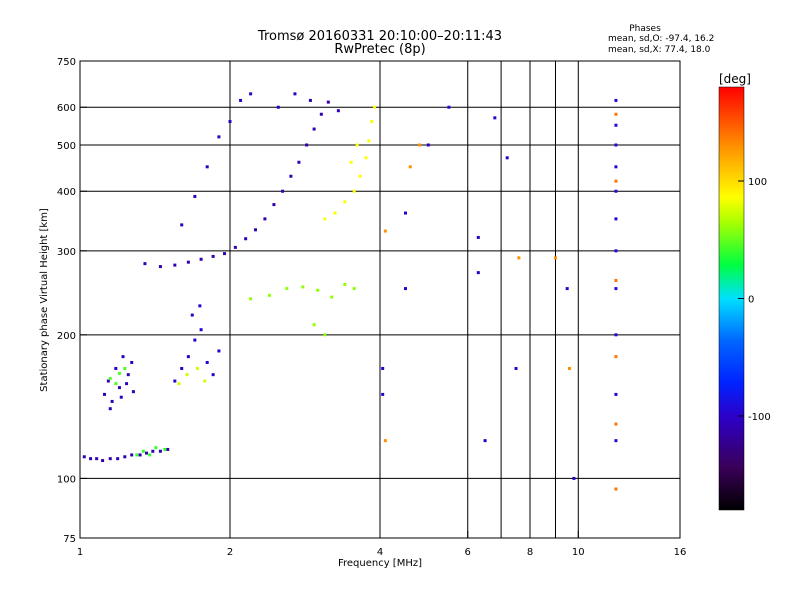  What do you see at coordinates (66, 146) in the screenshot?
I see `y-tick-label: 500` at bounding box center [66, 146].